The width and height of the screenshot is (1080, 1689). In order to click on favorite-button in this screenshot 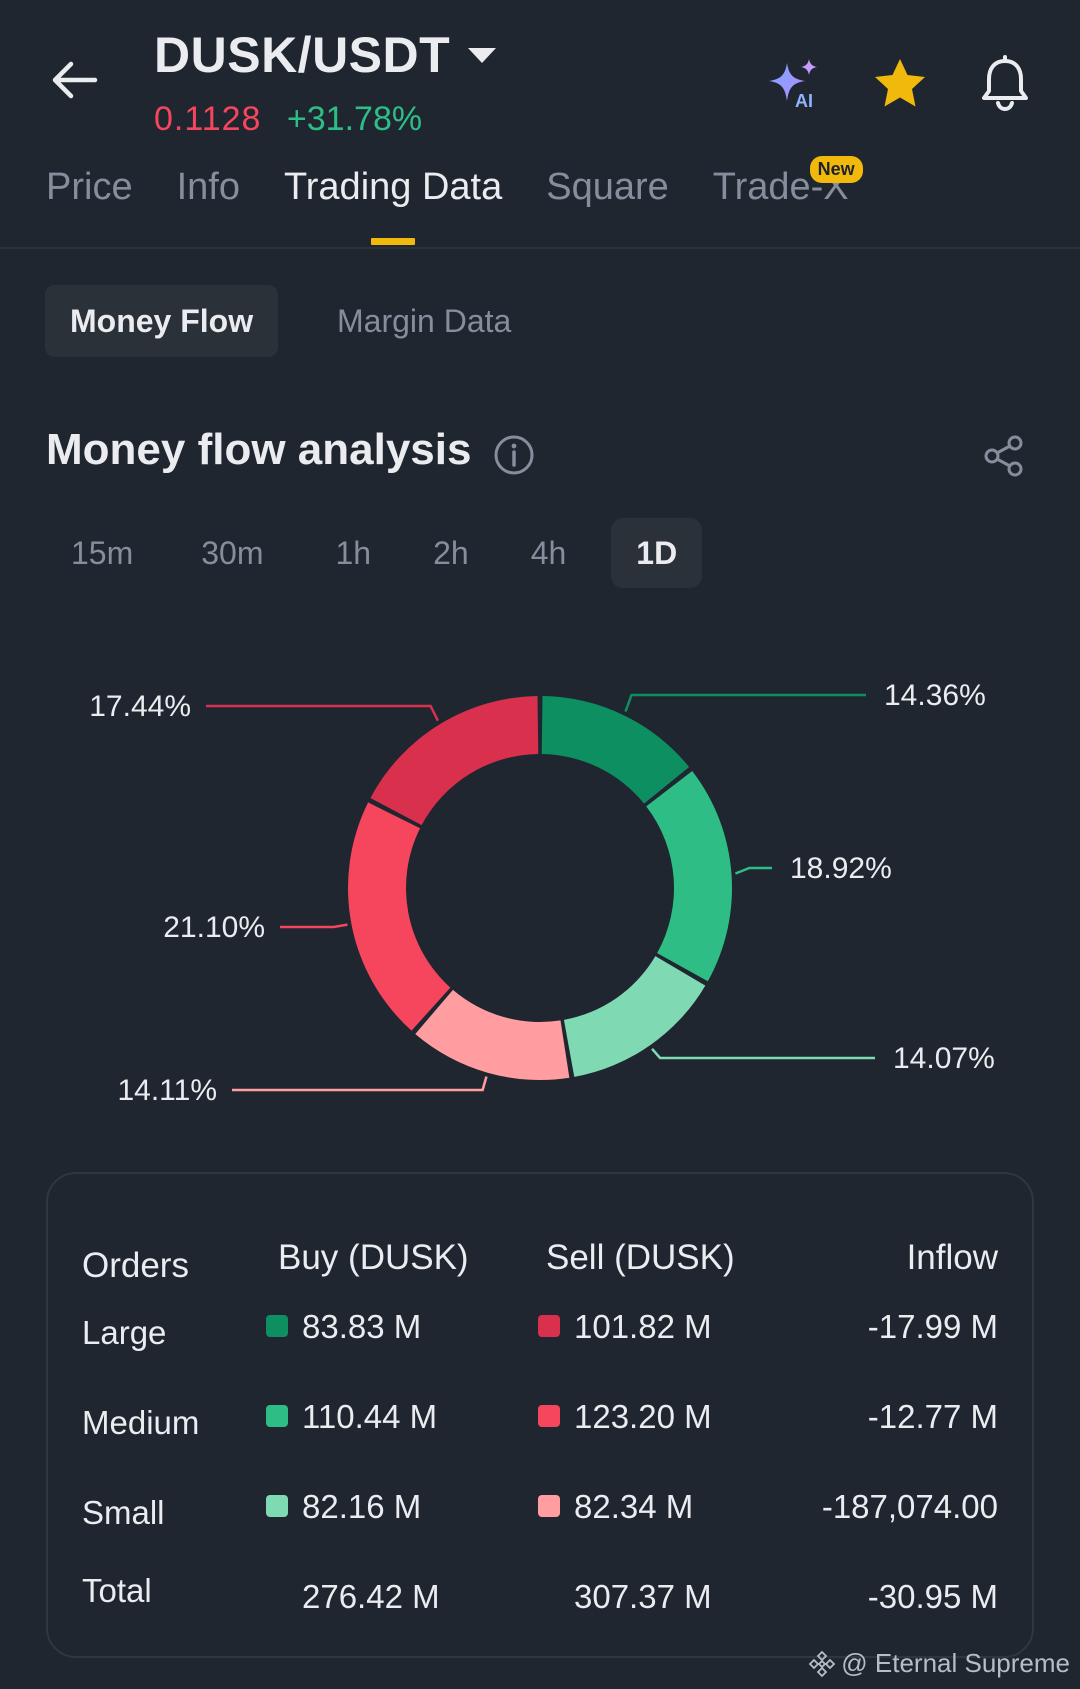, I will do `click(900, 83)`.